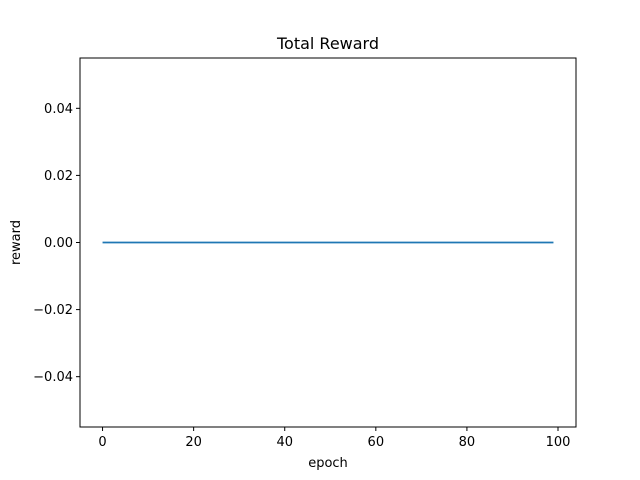 Image resolution: width=640 pixels, height=480 pixels. Describe the element at coordinates (58, 109) in the screenshot. I see `y-tick-label: 0.04` at that location.